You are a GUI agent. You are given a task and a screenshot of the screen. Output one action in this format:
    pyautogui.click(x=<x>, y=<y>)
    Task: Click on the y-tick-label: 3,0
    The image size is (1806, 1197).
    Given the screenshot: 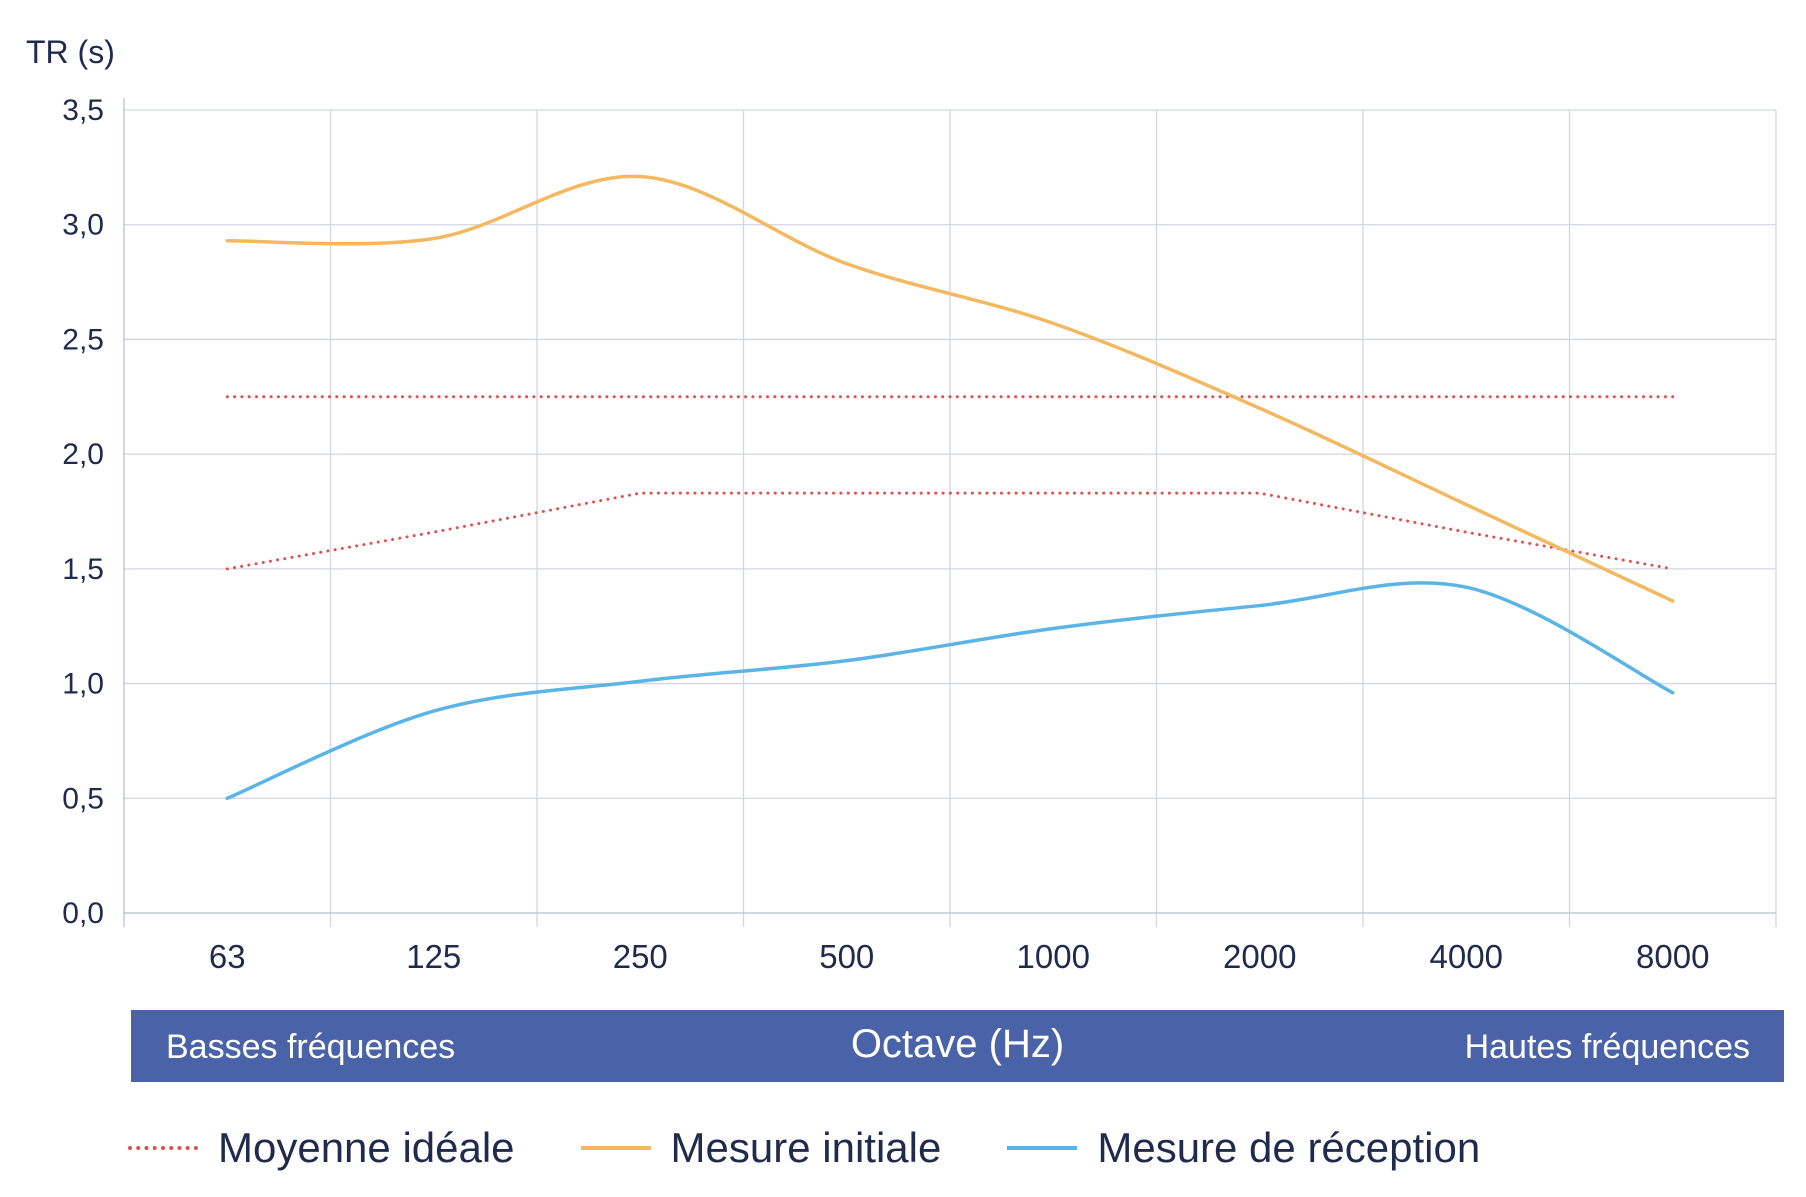 What is the action you would take?
    pyautogui.click(x=83, y=225)
    